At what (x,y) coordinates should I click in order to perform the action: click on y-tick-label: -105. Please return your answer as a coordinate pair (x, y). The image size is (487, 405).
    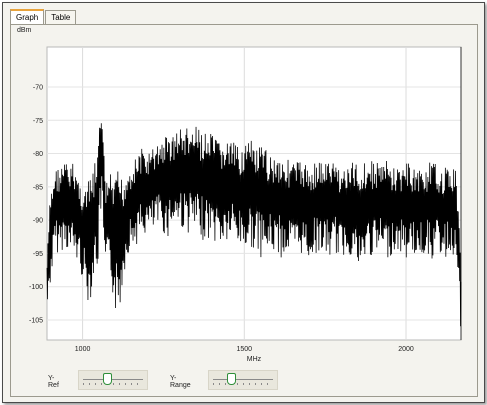
    Looking at the image, I should click on (36, 321).